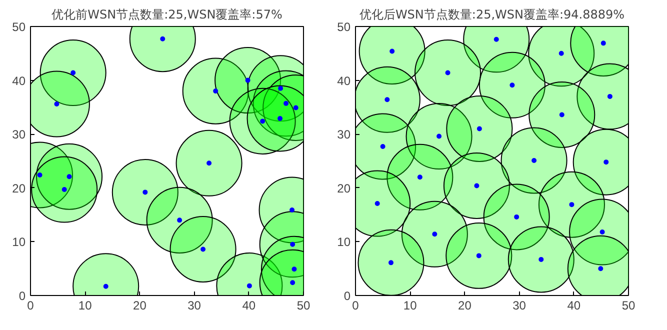  Describe the element at coordinates (492, 15) in the screenshot. I see `chart-title: 优化后WSN节点数量:25,WSN覆盖率:94.8889%` at that location.